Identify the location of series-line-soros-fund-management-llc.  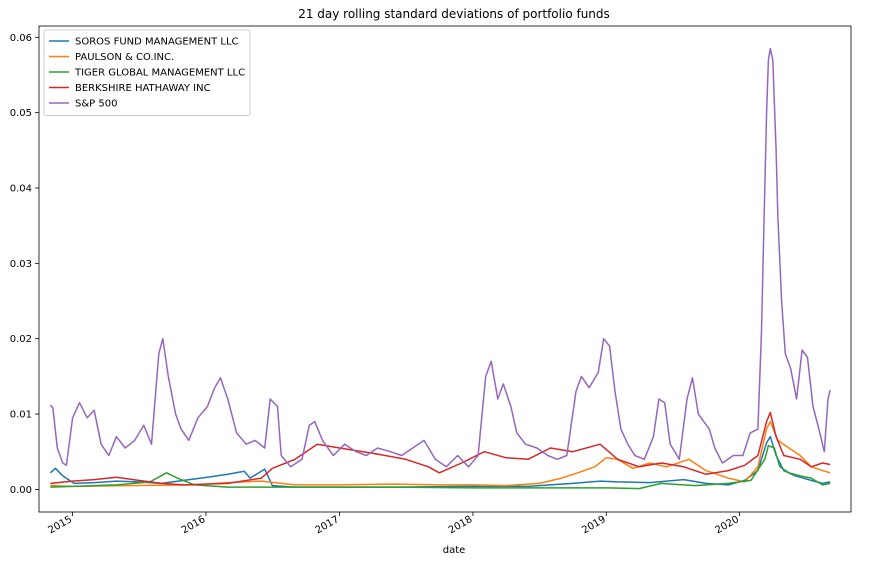
(440, 461).